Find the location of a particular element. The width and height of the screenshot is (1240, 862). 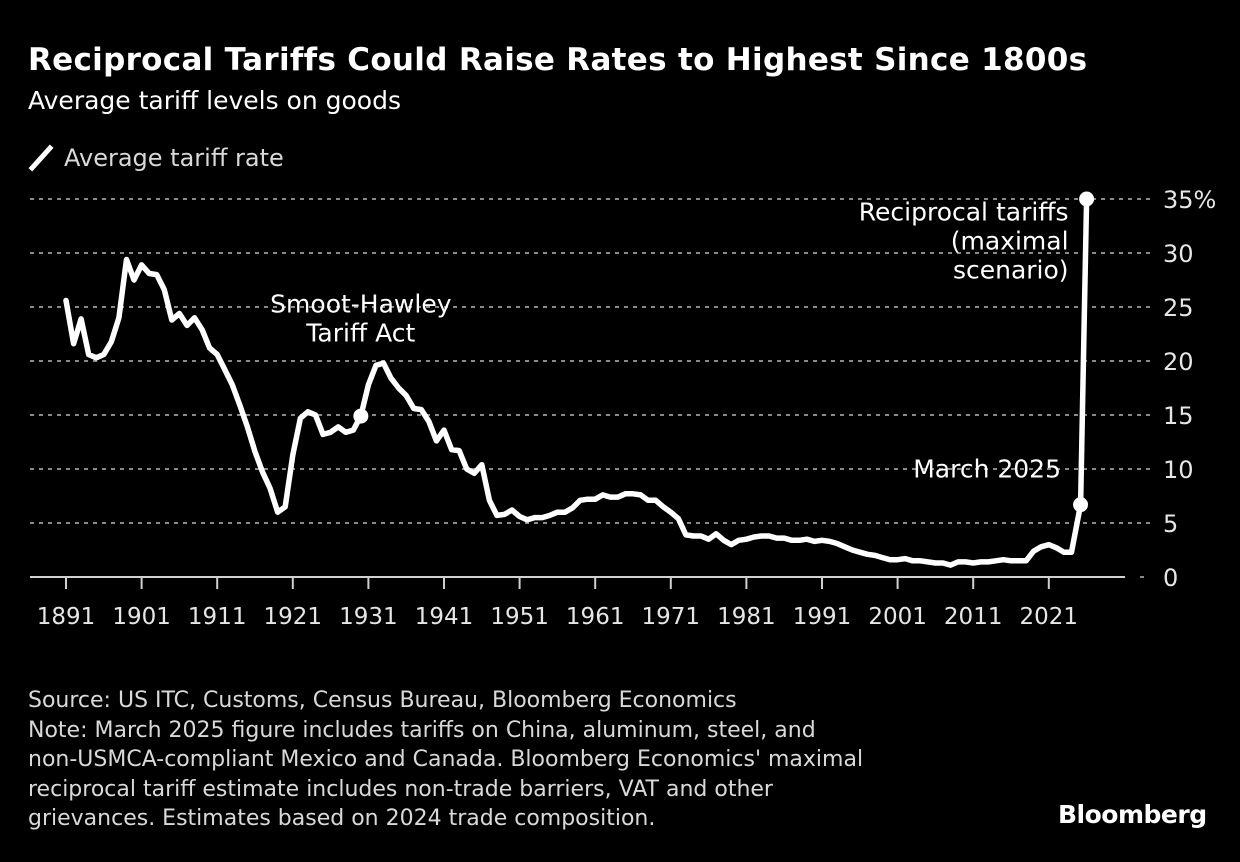

bloomberg-logo: Bloomberg is located at coordinates (1132, 814).